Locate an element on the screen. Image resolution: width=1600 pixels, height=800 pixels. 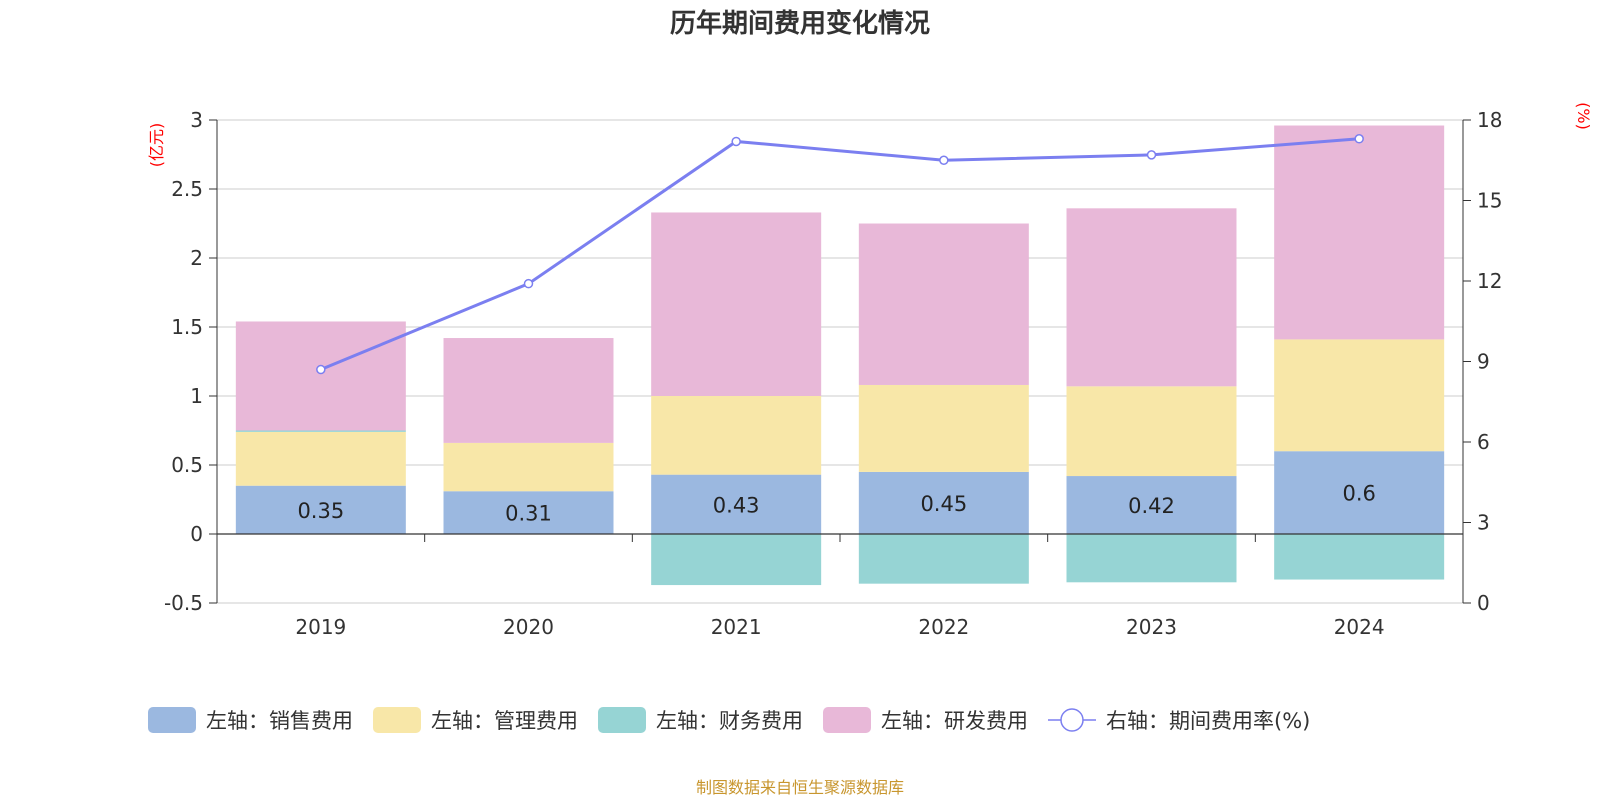
legend-label: 左轴：财务费用 is located at coordinates (729, 721).